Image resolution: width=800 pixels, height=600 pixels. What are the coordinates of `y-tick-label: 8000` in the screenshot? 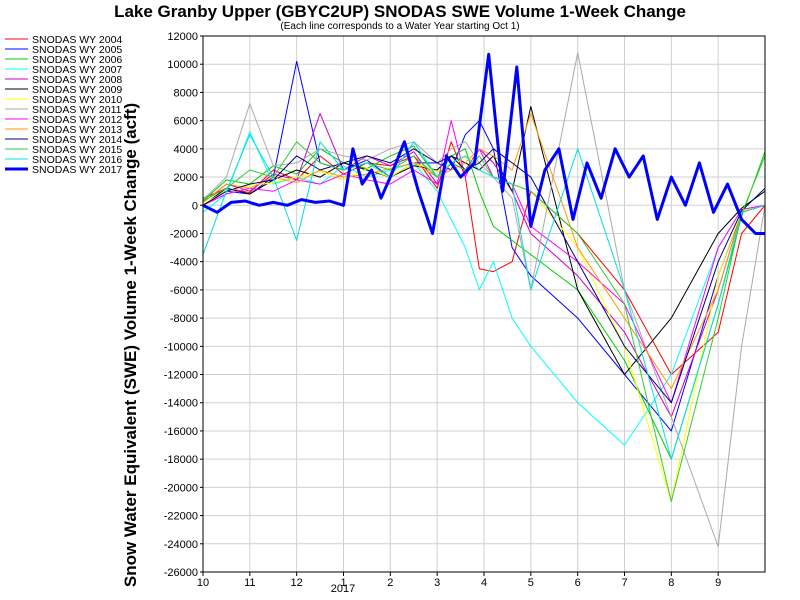 It's located at (186, 93).